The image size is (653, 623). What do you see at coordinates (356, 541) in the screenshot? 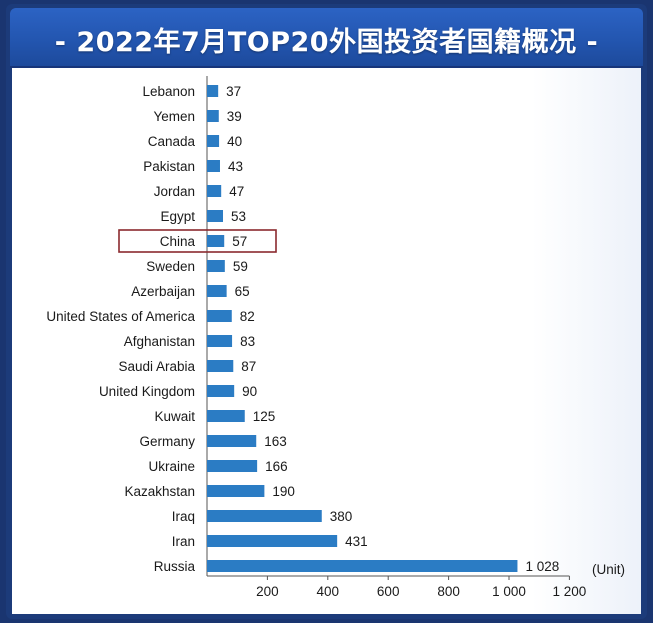
I see `value-label: 431` at bounding box center [356, 541].